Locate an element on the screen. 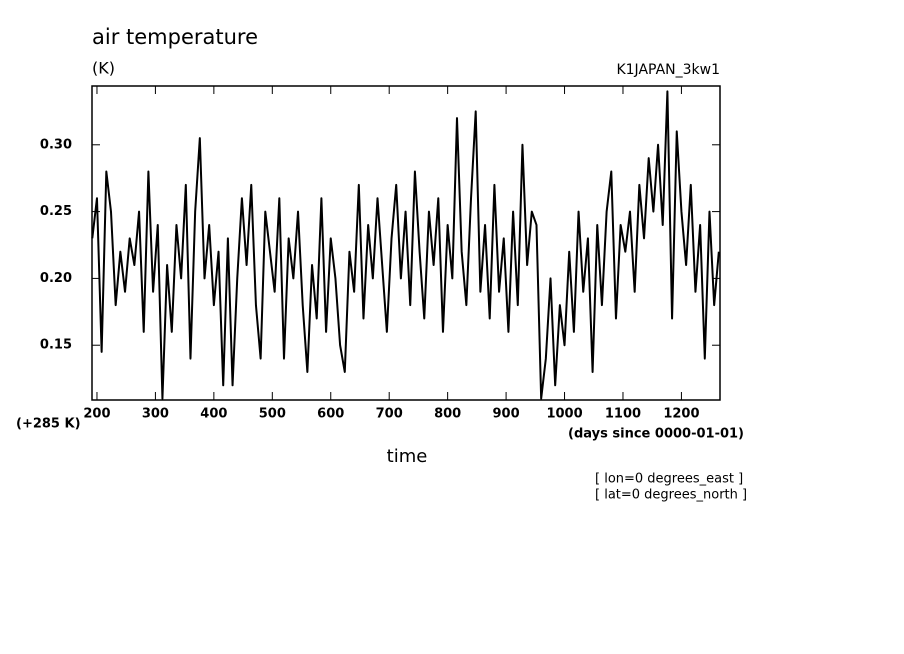 The image size is (904, 654). x-tick-label: 800 is located at coordinates (447, 414).